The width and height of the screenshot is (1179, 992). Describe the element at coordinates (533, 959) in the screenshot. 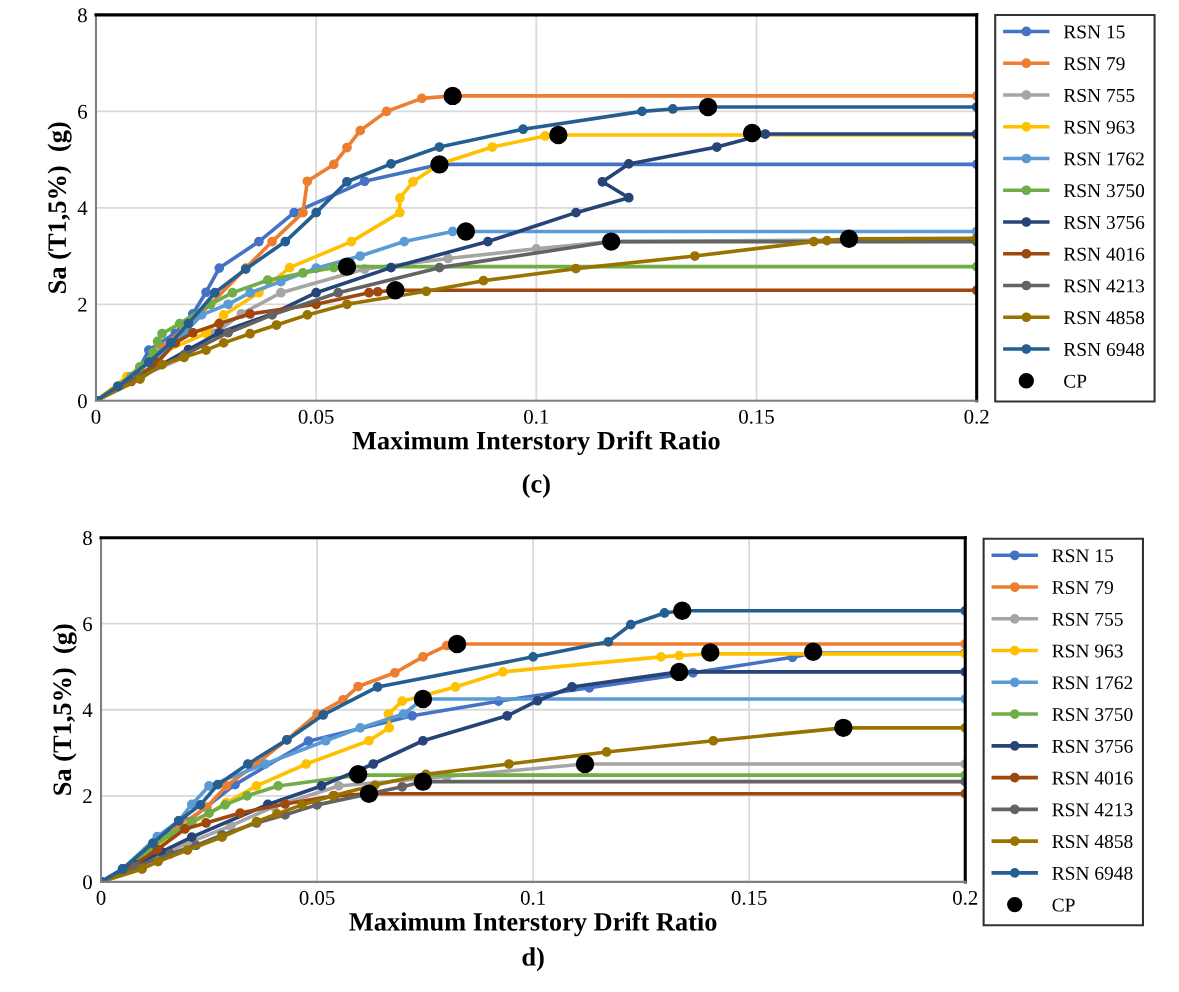

I see `text: d)` at that location.